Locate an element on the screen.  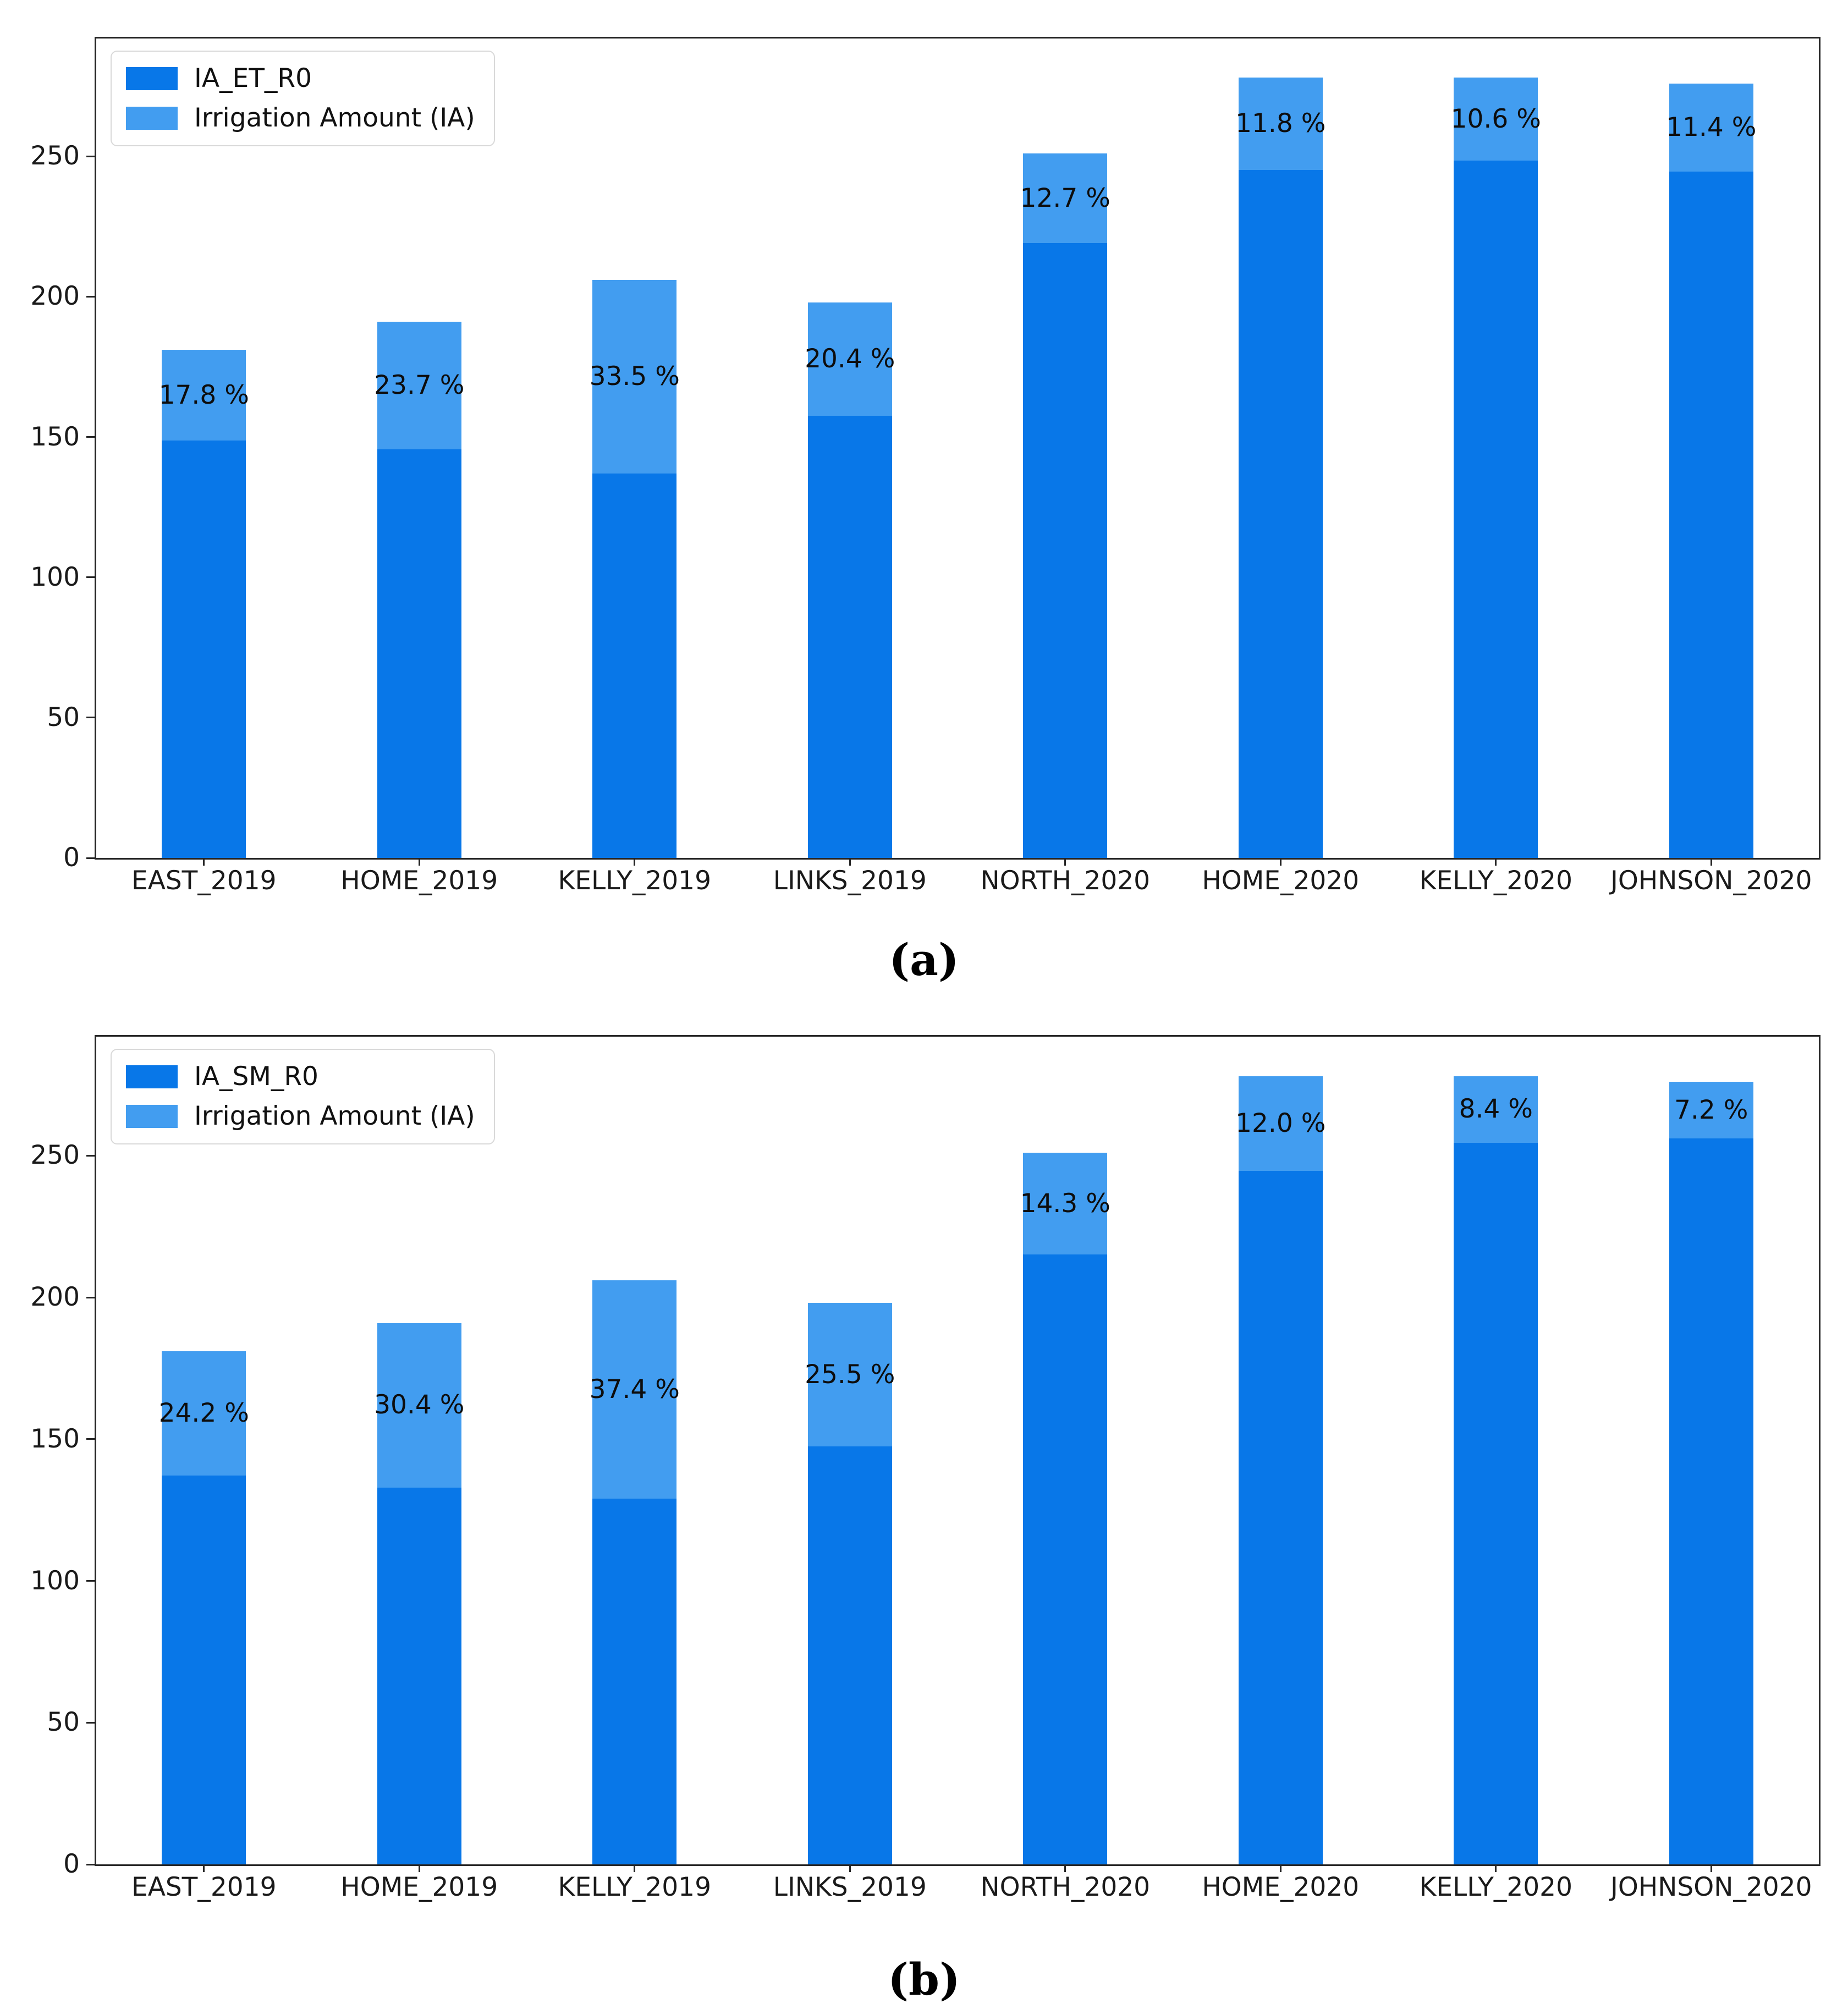
percent-label: 24.2 % is located at coordinates (204, 1412).